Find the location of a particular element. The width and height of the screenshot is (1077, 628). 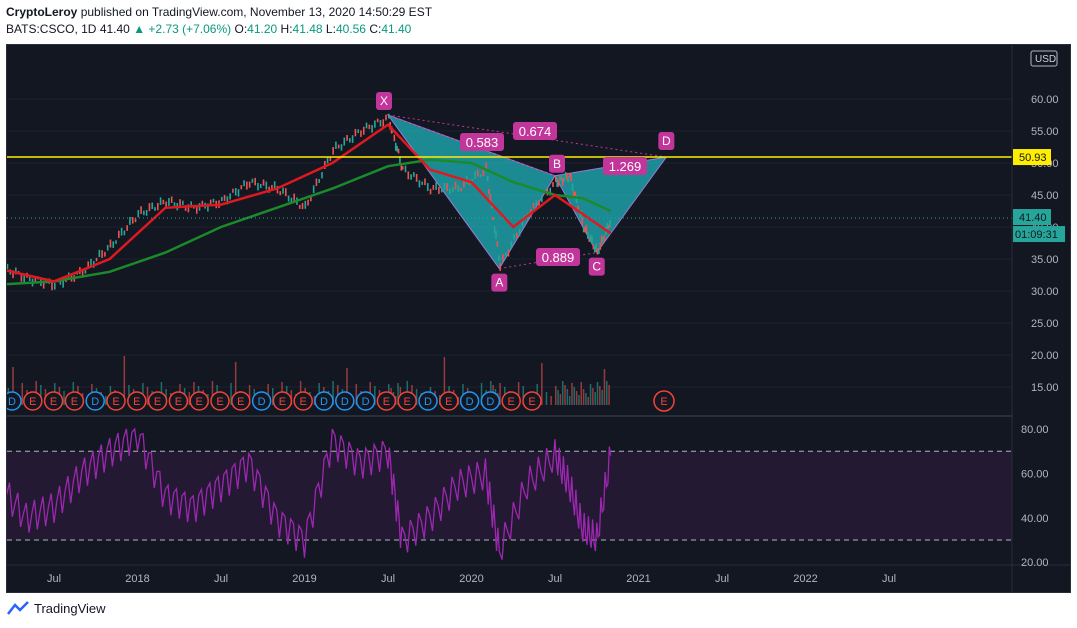

time-tick-label: 2018 is located at coordinates (137, 579).